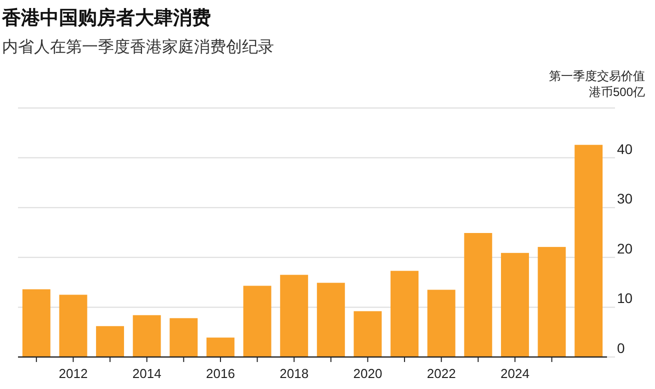 The image size is (655, 389). Describe the element at coordinates (597, 76) in the screenshot. I see `y-axis-title: 第一季度交易价值` at that location.